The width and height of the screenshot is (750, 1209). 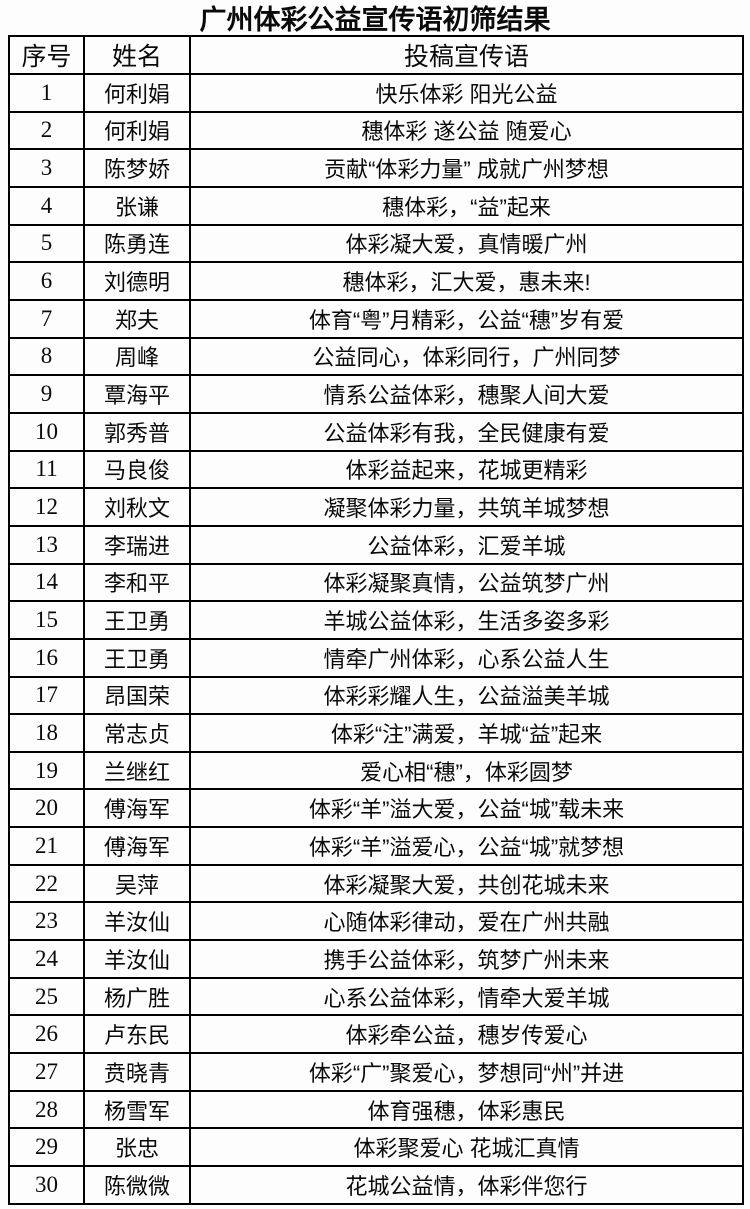 What do you see at coordinates (376, 582) in the screenshot?
I see `table-row: 14 李和平 体彩凝聚真情，公益筑梦广州` at bounding box center [376, 582].